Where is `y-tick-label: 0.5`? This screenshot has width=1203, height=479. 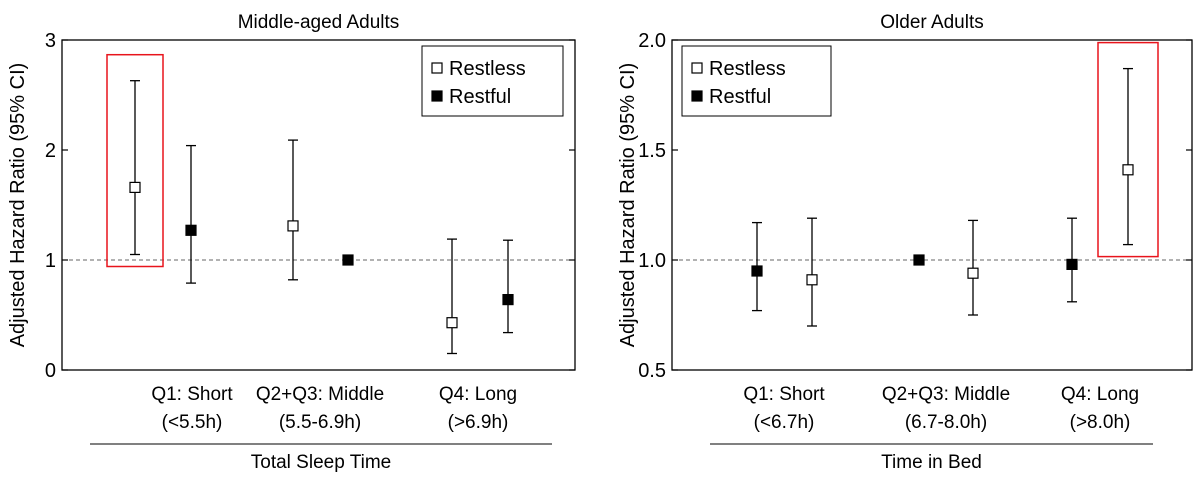
y-tick-label: 0.5 is located at coordinates (652, 371).